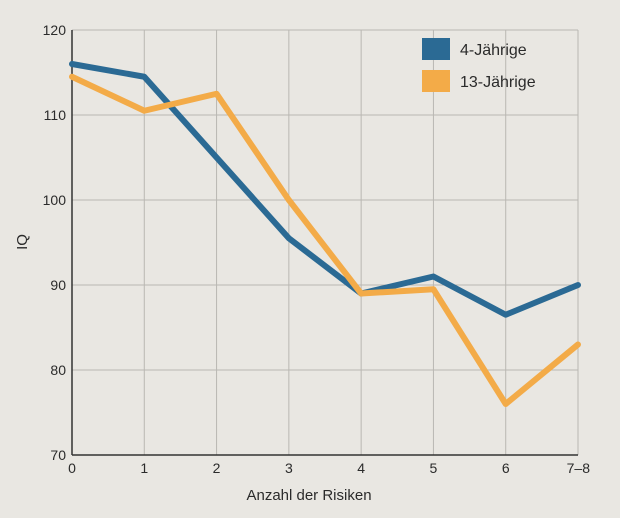 The image size is (620, 518). I want to click on x-tick-label: 3, so click(289, 468).